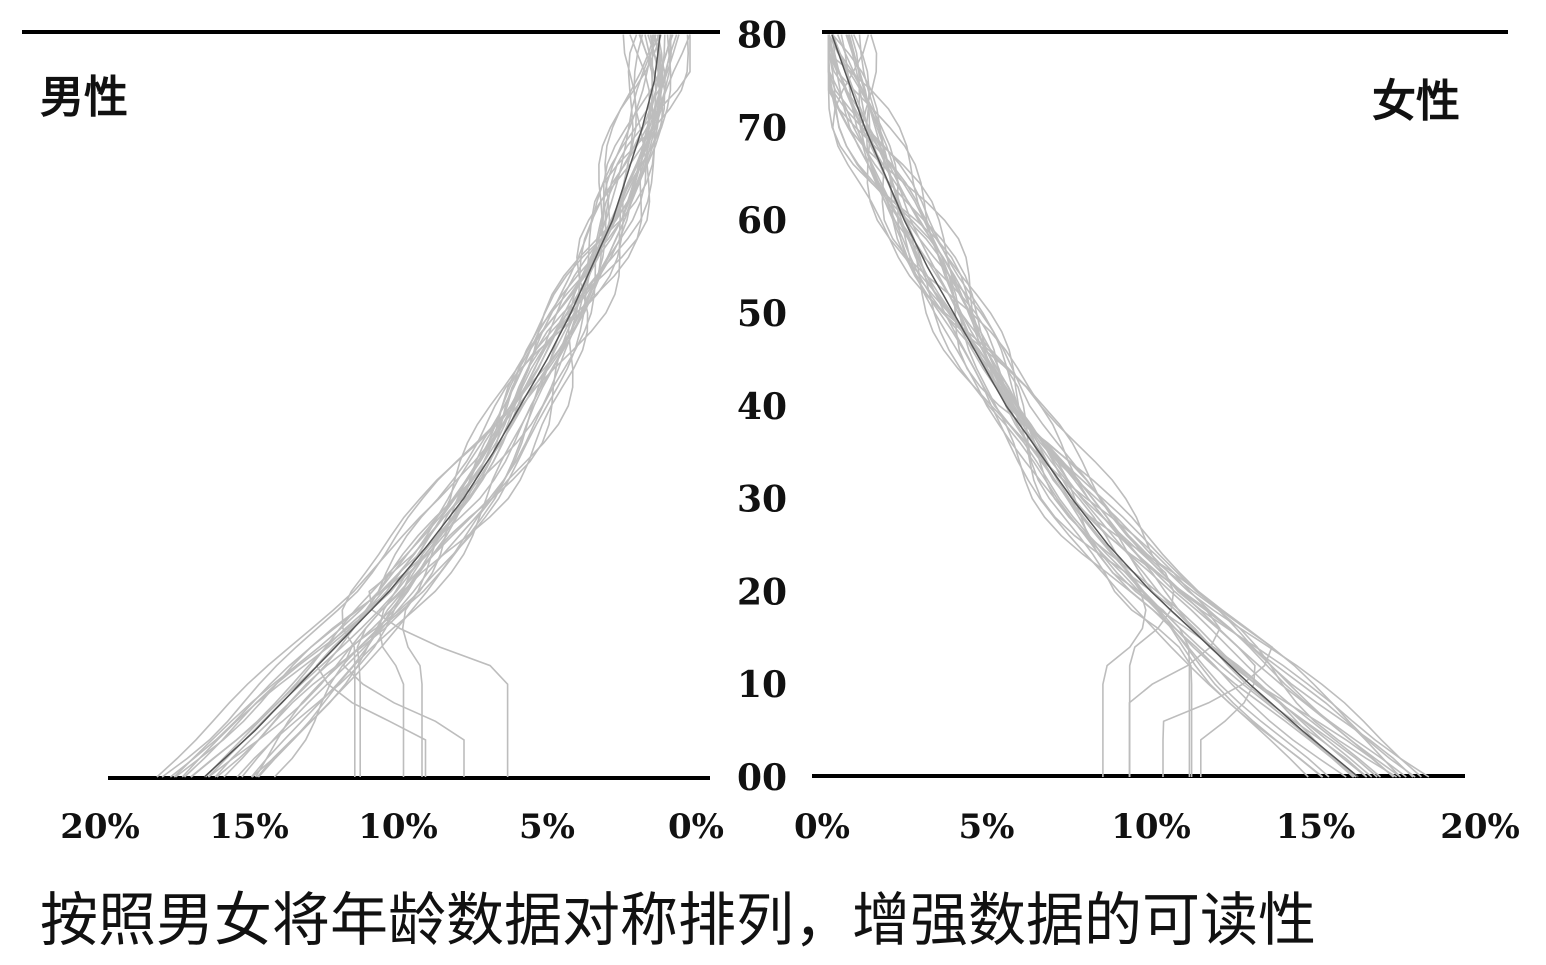 This screenshot has width=1546, height=965. I want to click on y-axis-tick-labels: 00 10 20 30 40 50 60 70 80, so click(762, 407).